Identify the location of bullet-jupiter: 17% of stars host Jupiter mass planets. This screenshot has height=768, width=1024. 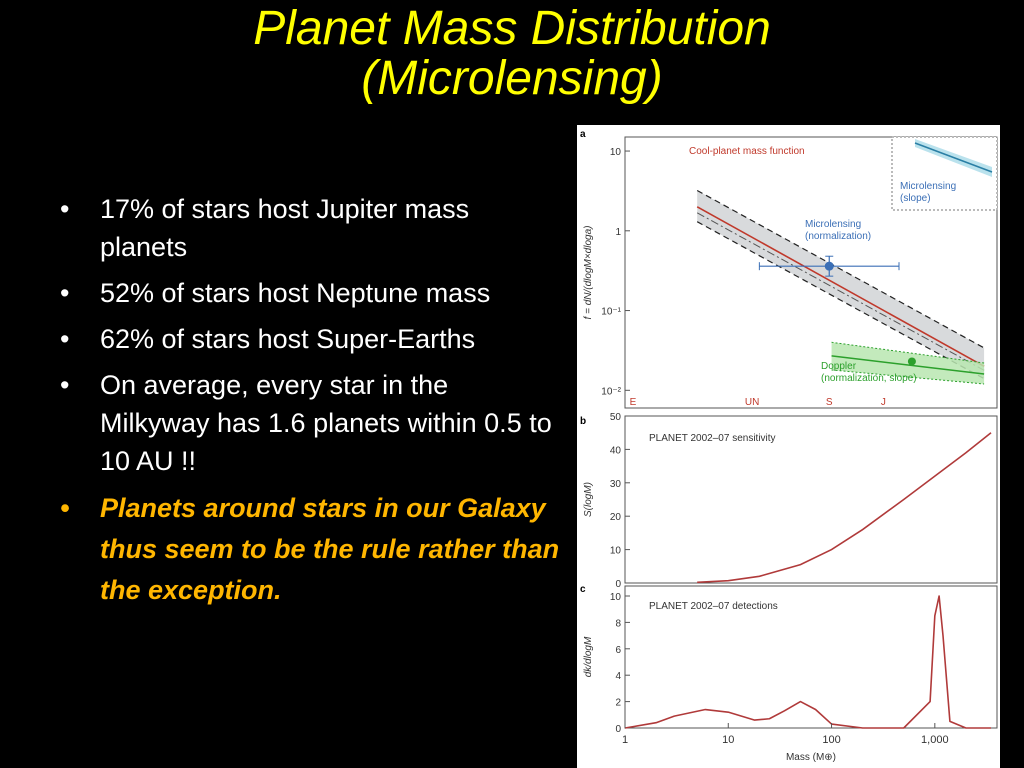
(310, 228).